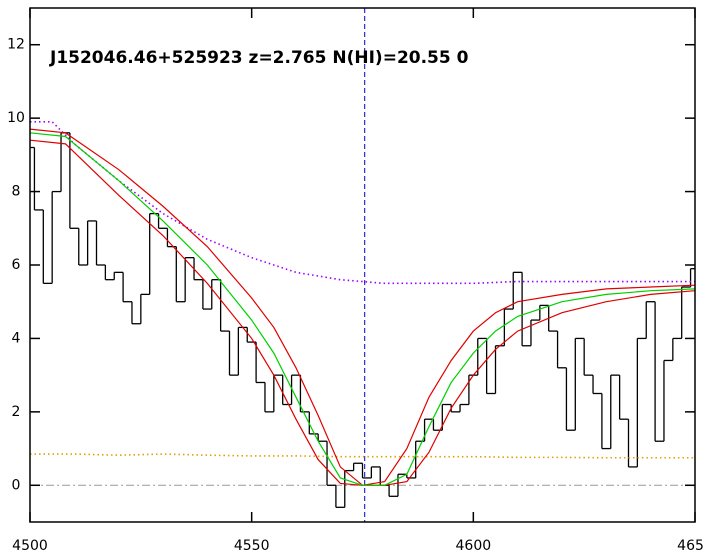  I want to click on x-tick-label: 4550, so click(252, 546).